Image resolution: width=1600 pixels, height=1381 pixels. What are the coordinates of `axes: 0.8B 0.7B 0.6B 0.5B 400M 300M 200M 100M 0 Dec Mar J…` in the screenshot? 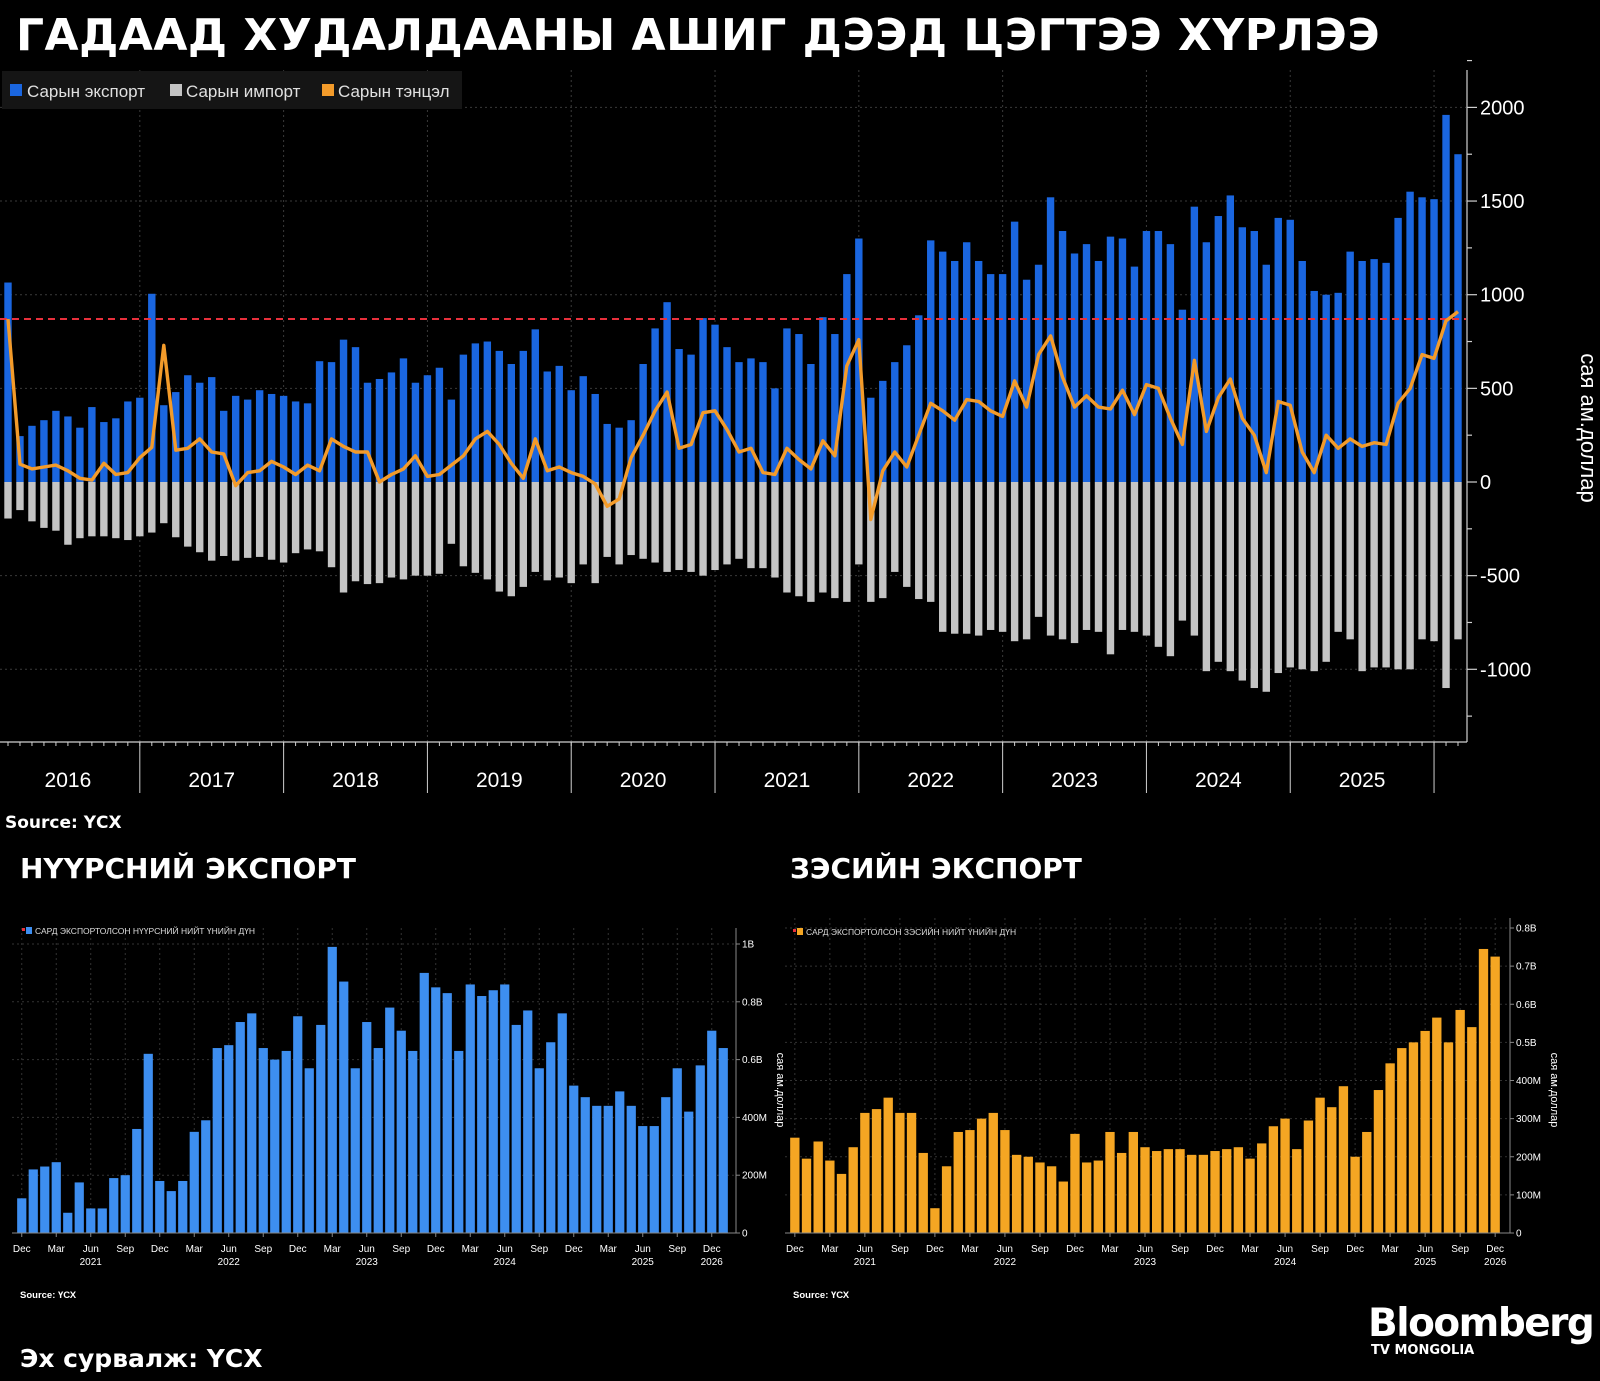 It's located at (1163, 1093).